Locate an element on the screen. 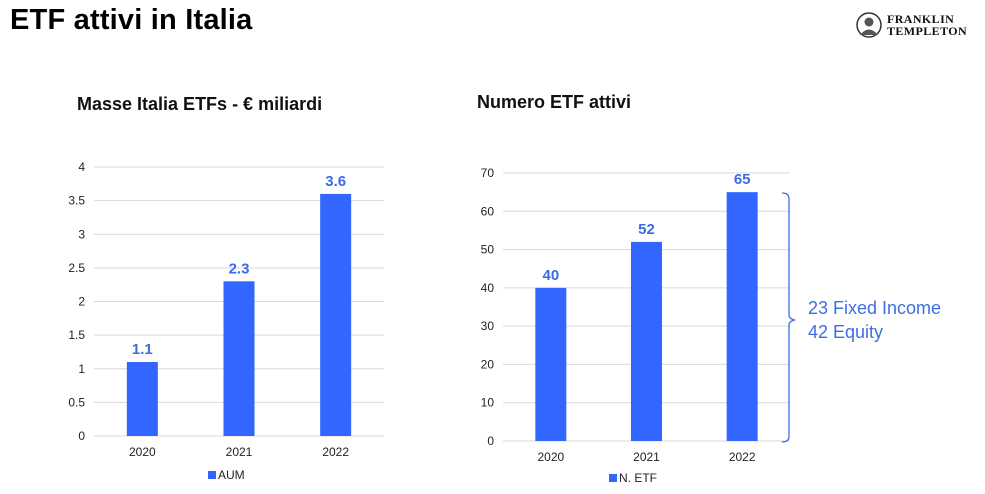 This screenshot has height=494, width=985. fixed-income-count: 23 Fixed Income is located at coordinates (875, 308).